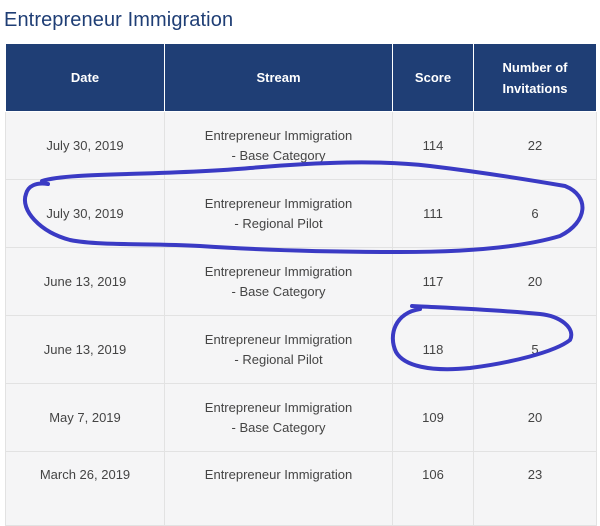  Describe the element at coordinates (433, 417) in the screenshot. I see `cell-score: 109` at that location.